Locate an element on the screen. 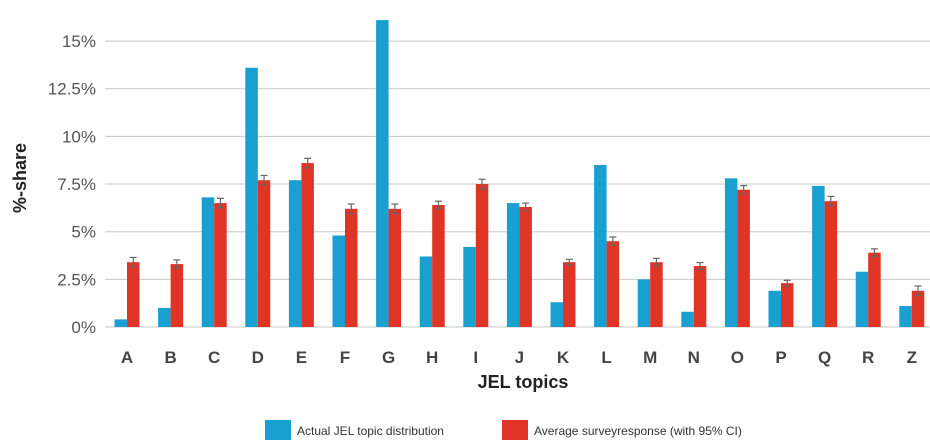 The image size is (930, 446). error-bar-K is located at coordinates (569, 262).